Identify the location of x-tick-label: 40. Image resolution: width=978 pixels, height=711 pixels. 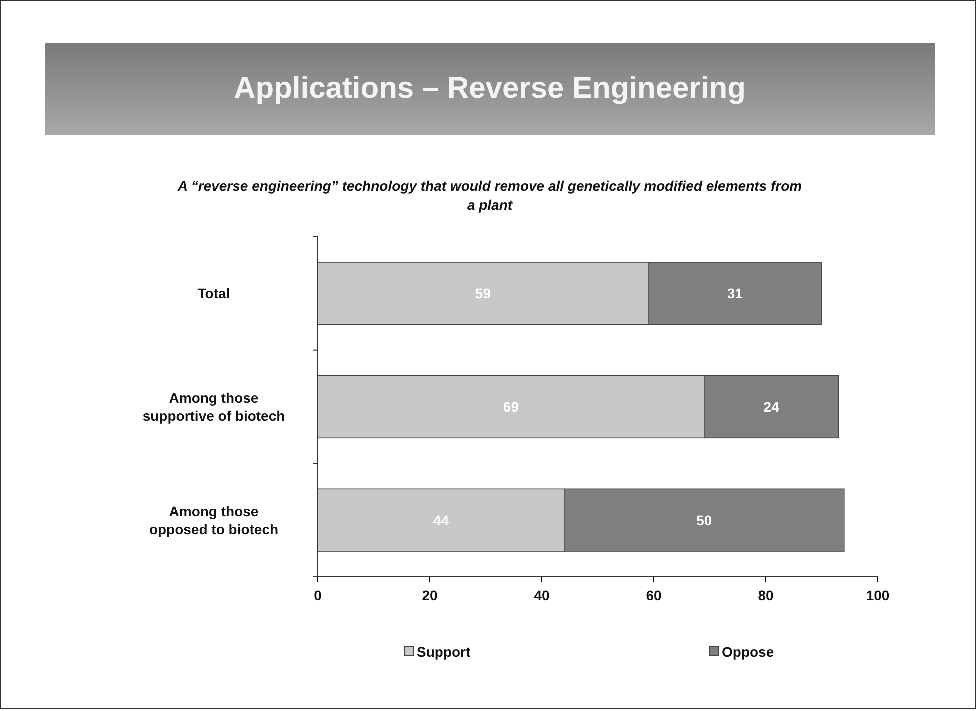
(542, 595).